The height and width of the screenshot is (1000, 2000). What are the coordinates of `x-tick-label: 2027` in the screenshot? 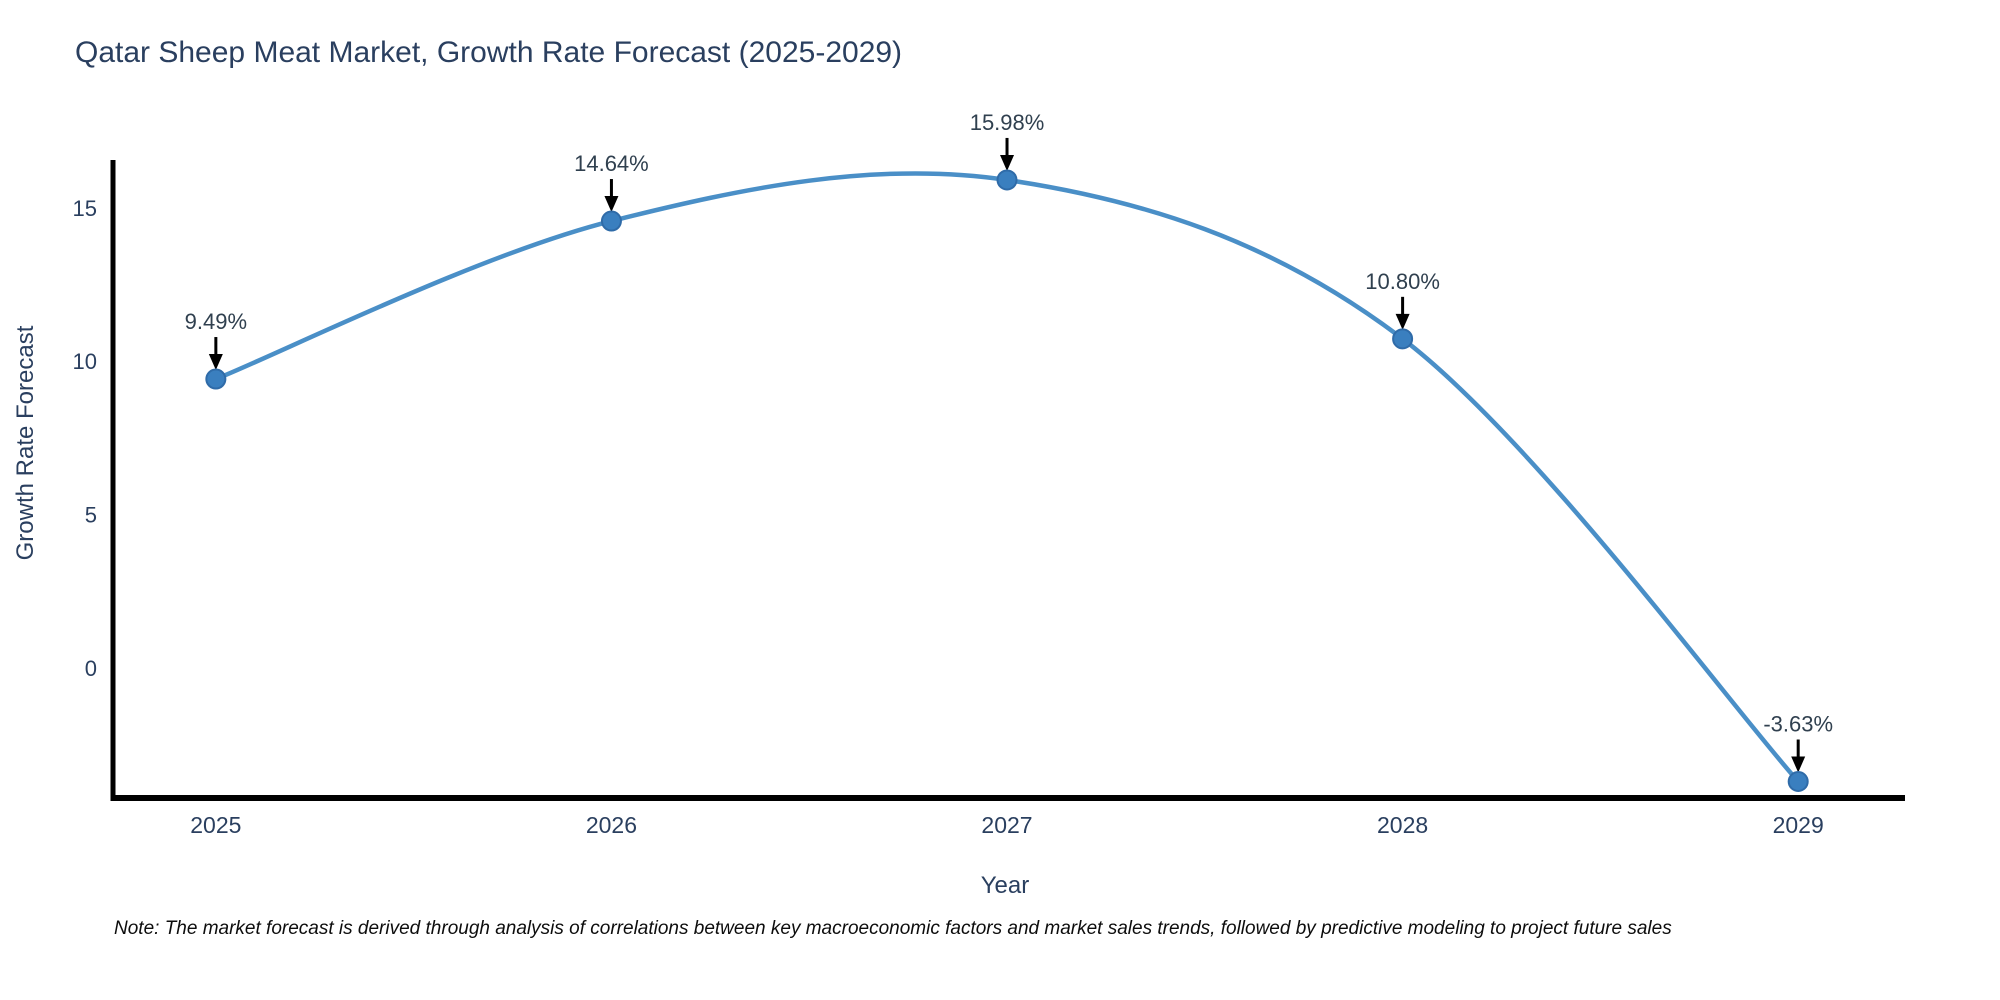 It's located at (1006, 825).